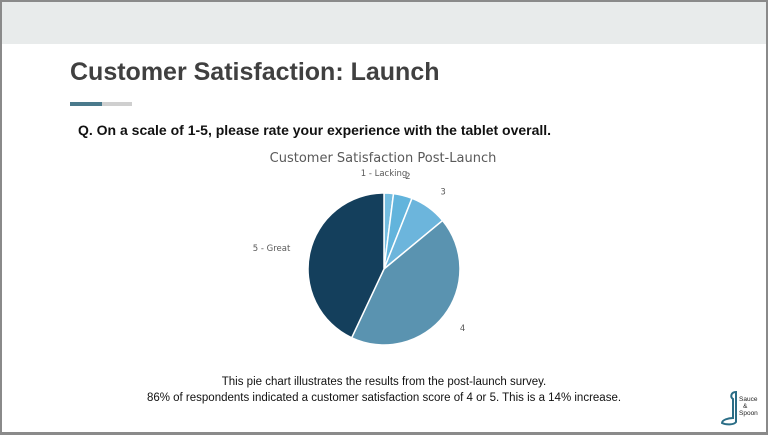  What do you see at coordinates (383, 158) in the screenshot?
I see `chart-title: Customer Satisfaction Post-Launch` at bounding box center [383, 158].